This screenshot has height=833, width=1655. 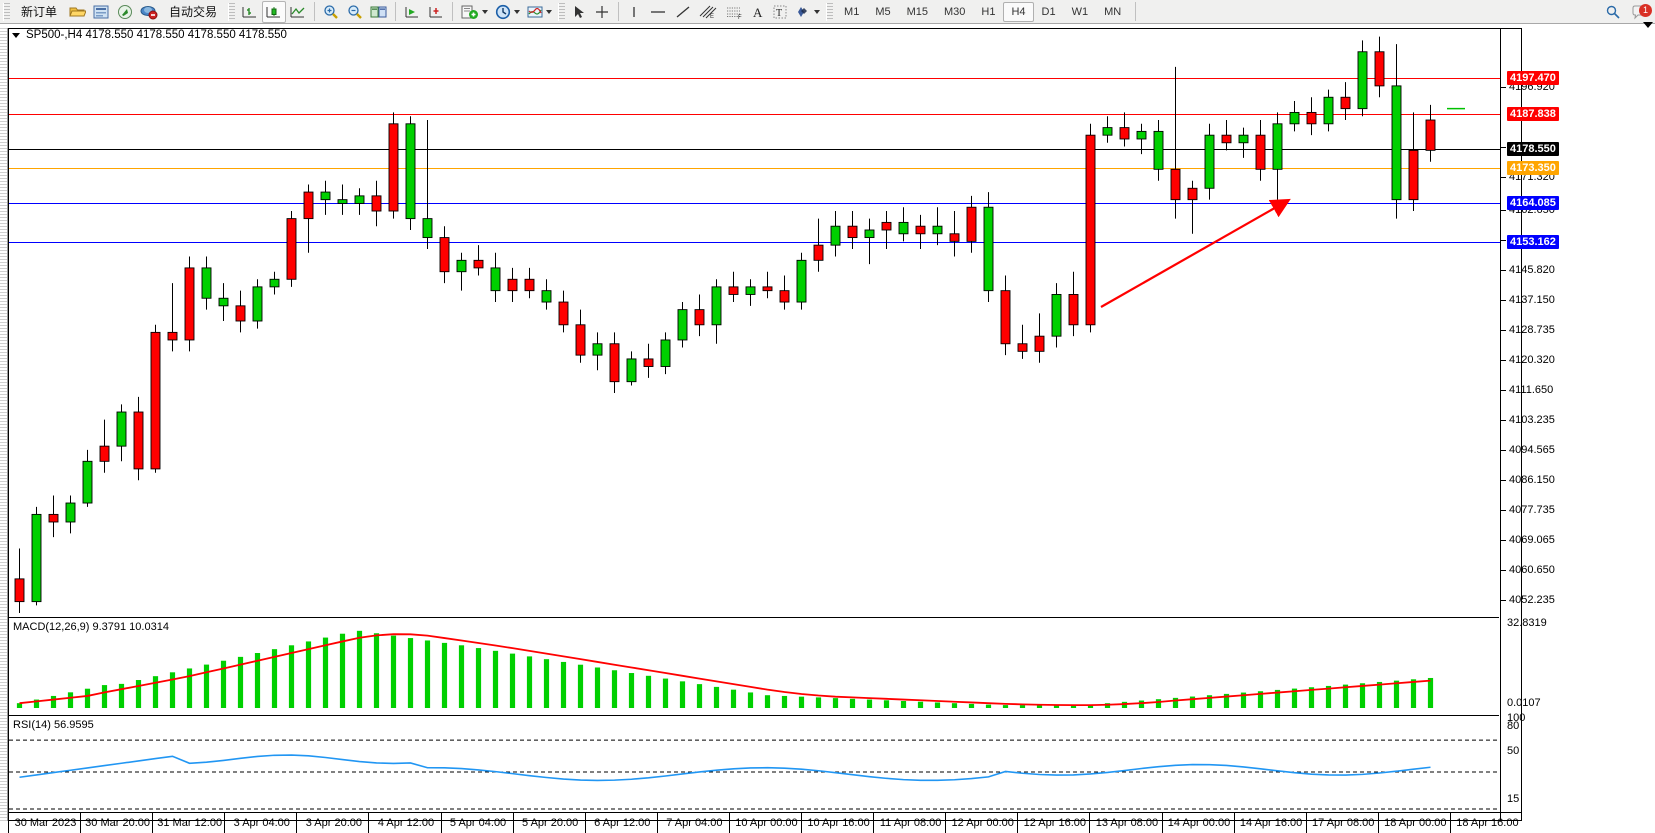 What do you see at coordinates (77, 12) in the screenshot?
I see `folder-icon` at bounding box center [77, 12].